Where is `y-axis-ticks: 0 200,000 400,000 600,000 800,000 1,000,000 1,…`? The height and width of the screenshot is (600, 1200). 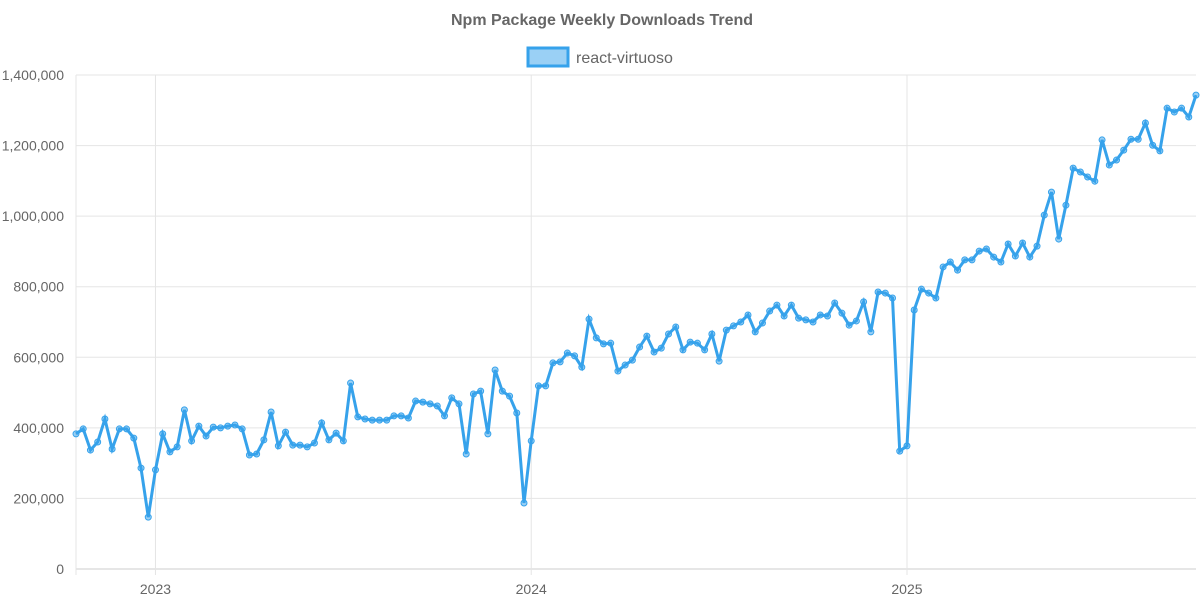 y-axis-ticks: 0 200,000 400,000 600,000 800,000 1,000,000 1,… is located at coordinates (33, 322).